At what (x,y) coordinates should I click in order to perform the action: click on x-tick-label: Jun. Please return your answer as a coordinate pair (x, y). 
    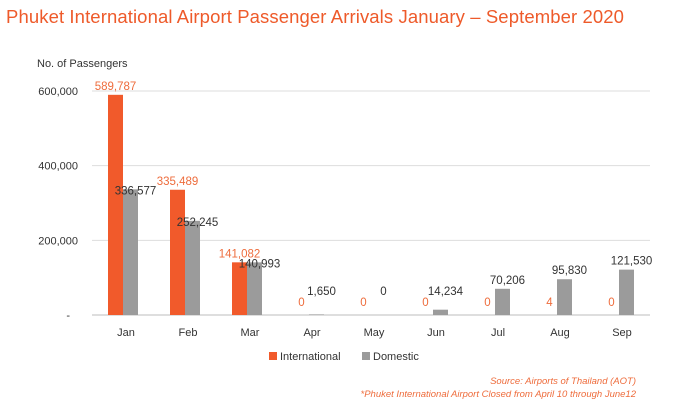
    Looking at the image, I should click on (436, 333).